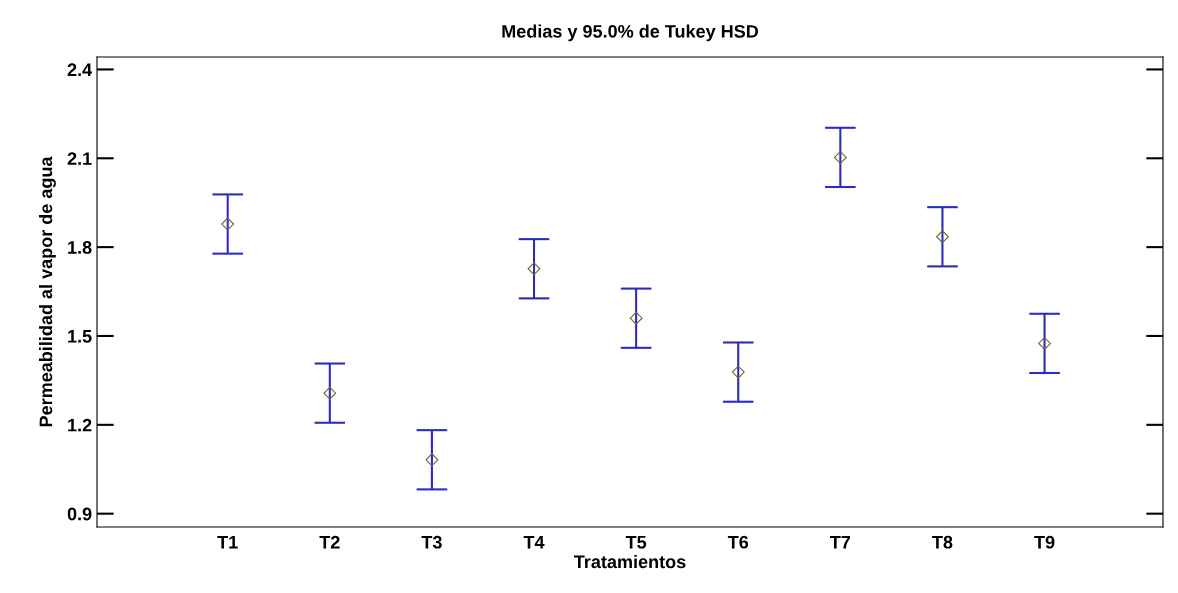 The height and width of the screenshot is (593, 1178). What do you see at coordinates (840, 542) in the screenshot?
I see `x-tick-label: T7` at bounding box center [840, 542].